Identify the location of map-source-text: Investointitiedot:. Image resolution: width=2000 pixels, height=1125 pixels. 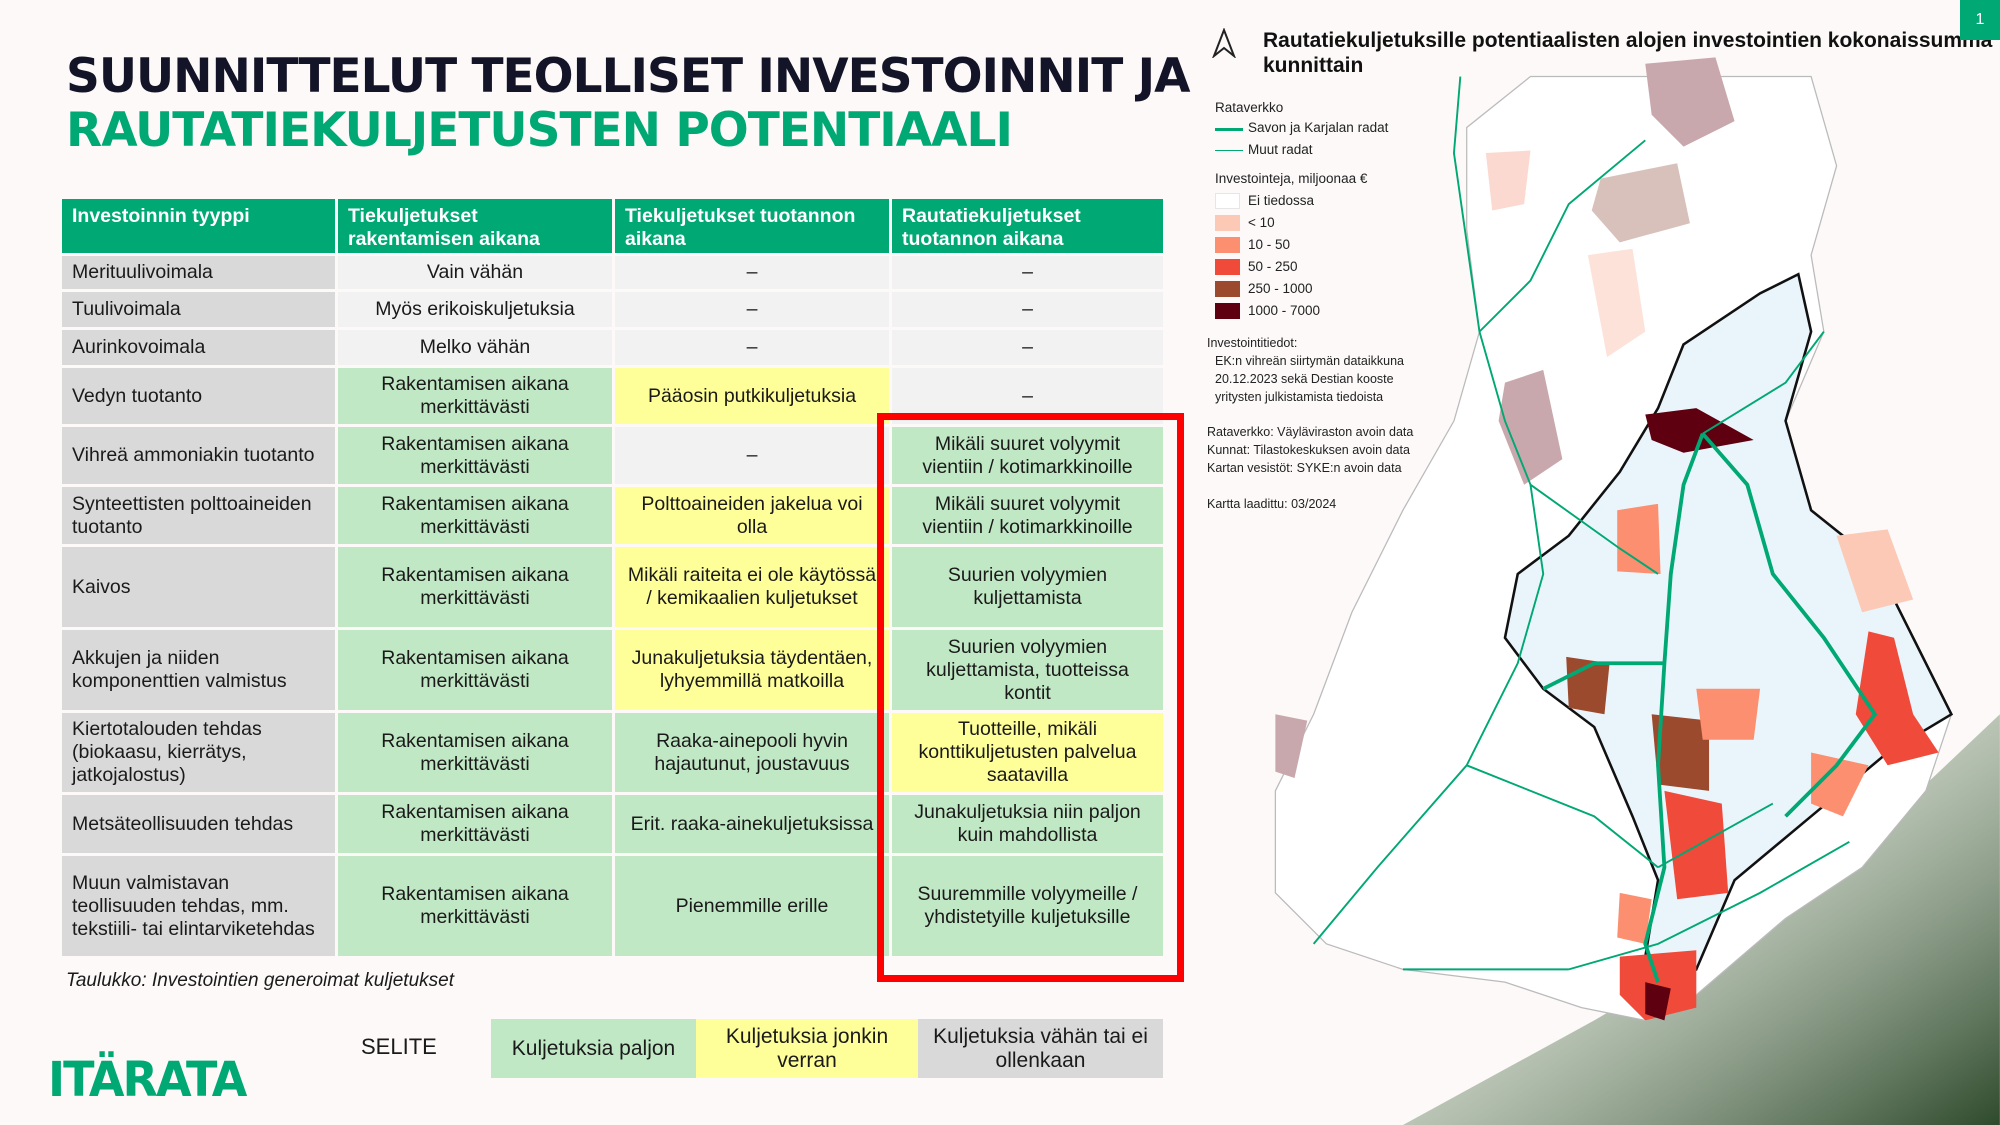
(1252, 343).